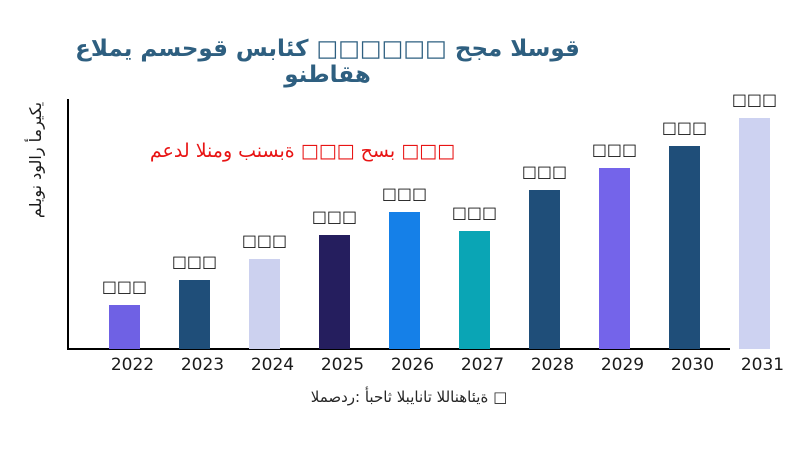  I want to click on bar-value-label-2023: □□□, so click(194, 261).